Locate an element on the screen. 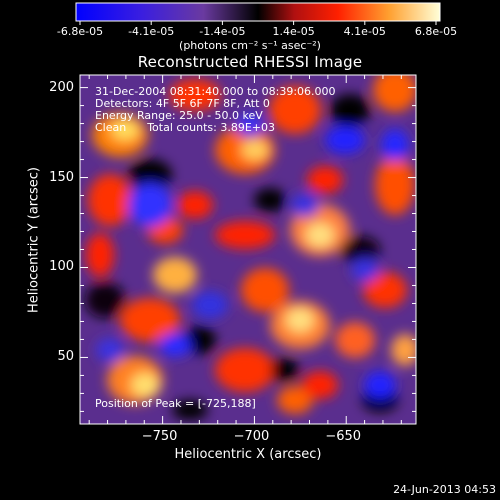 The width and height of the screenshot is (500, 500). colorbar-tick-label: -1.4e-05 is located at coordinates (222, 31).